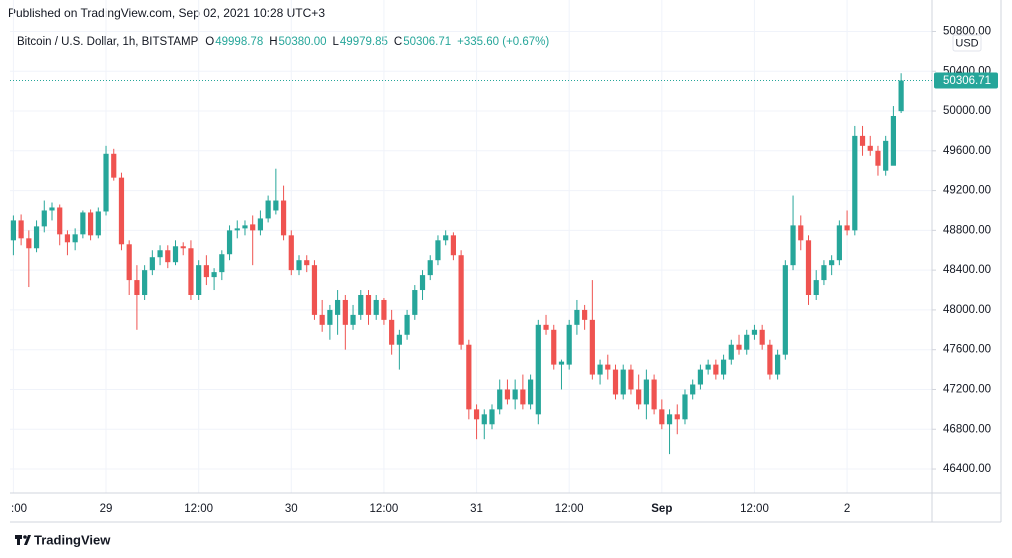 This screenshot has width=1012, height=558. I want to click on y-tick-label: 50000.00, so click(967, 111).